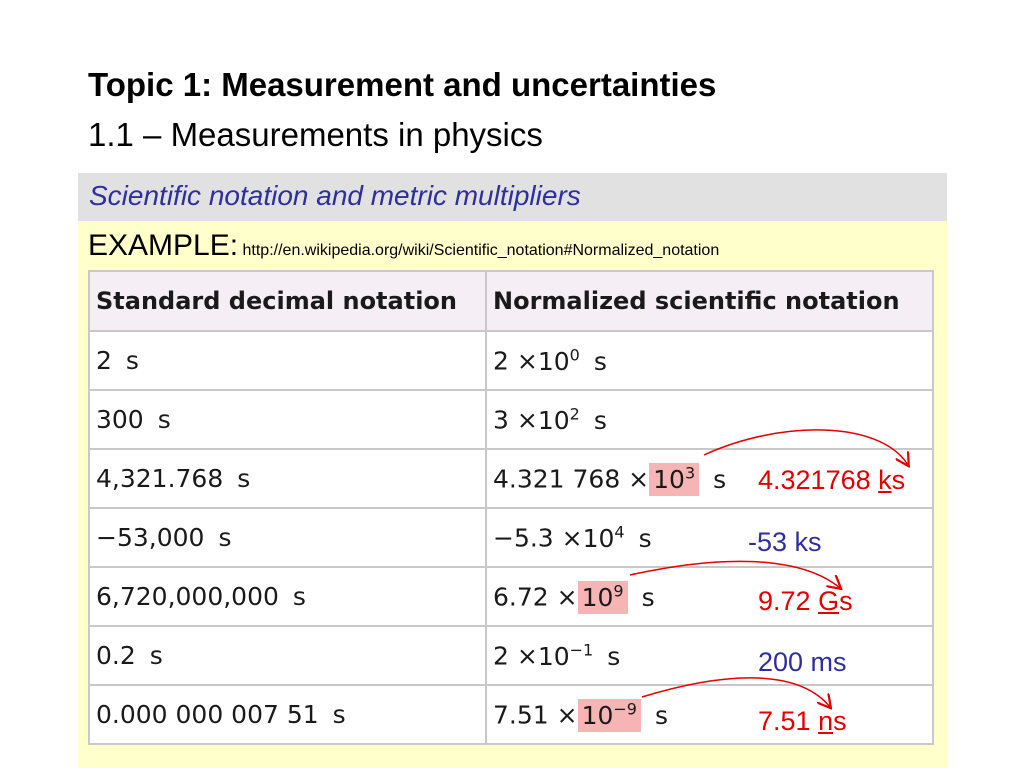 The image size is (1024, 768). What do you see at coordinates (163, 245) in the screenshot?
I see `example-label: EXAMPLE:` at bounding box center [163, 245].